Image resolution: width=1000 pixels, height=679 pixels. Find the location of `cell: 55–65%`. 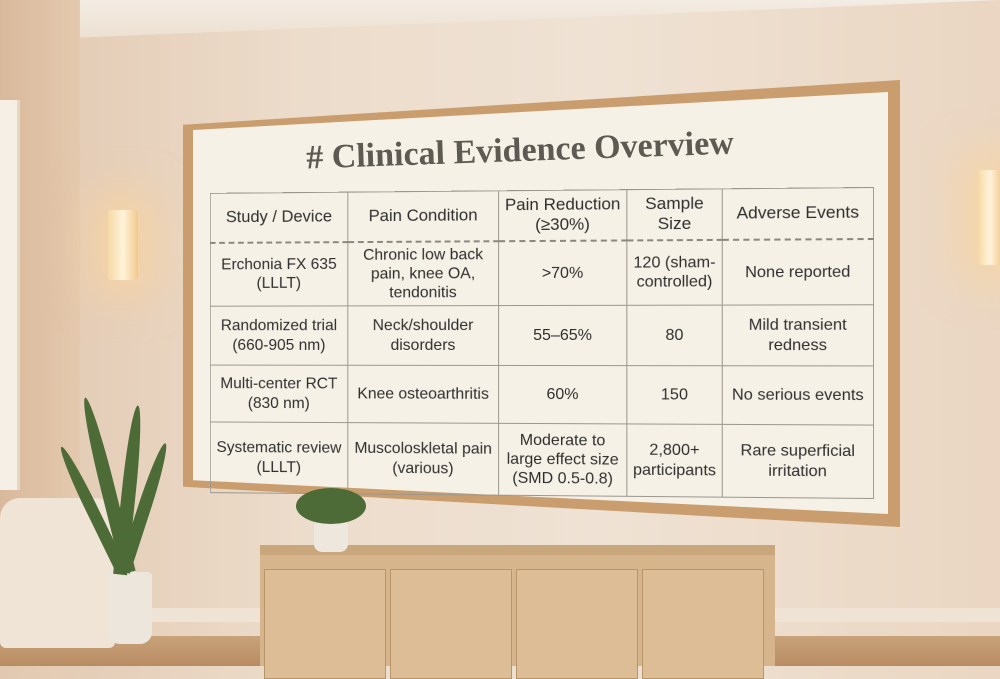

cell: 55–65% is located at coordinates (562, 335).